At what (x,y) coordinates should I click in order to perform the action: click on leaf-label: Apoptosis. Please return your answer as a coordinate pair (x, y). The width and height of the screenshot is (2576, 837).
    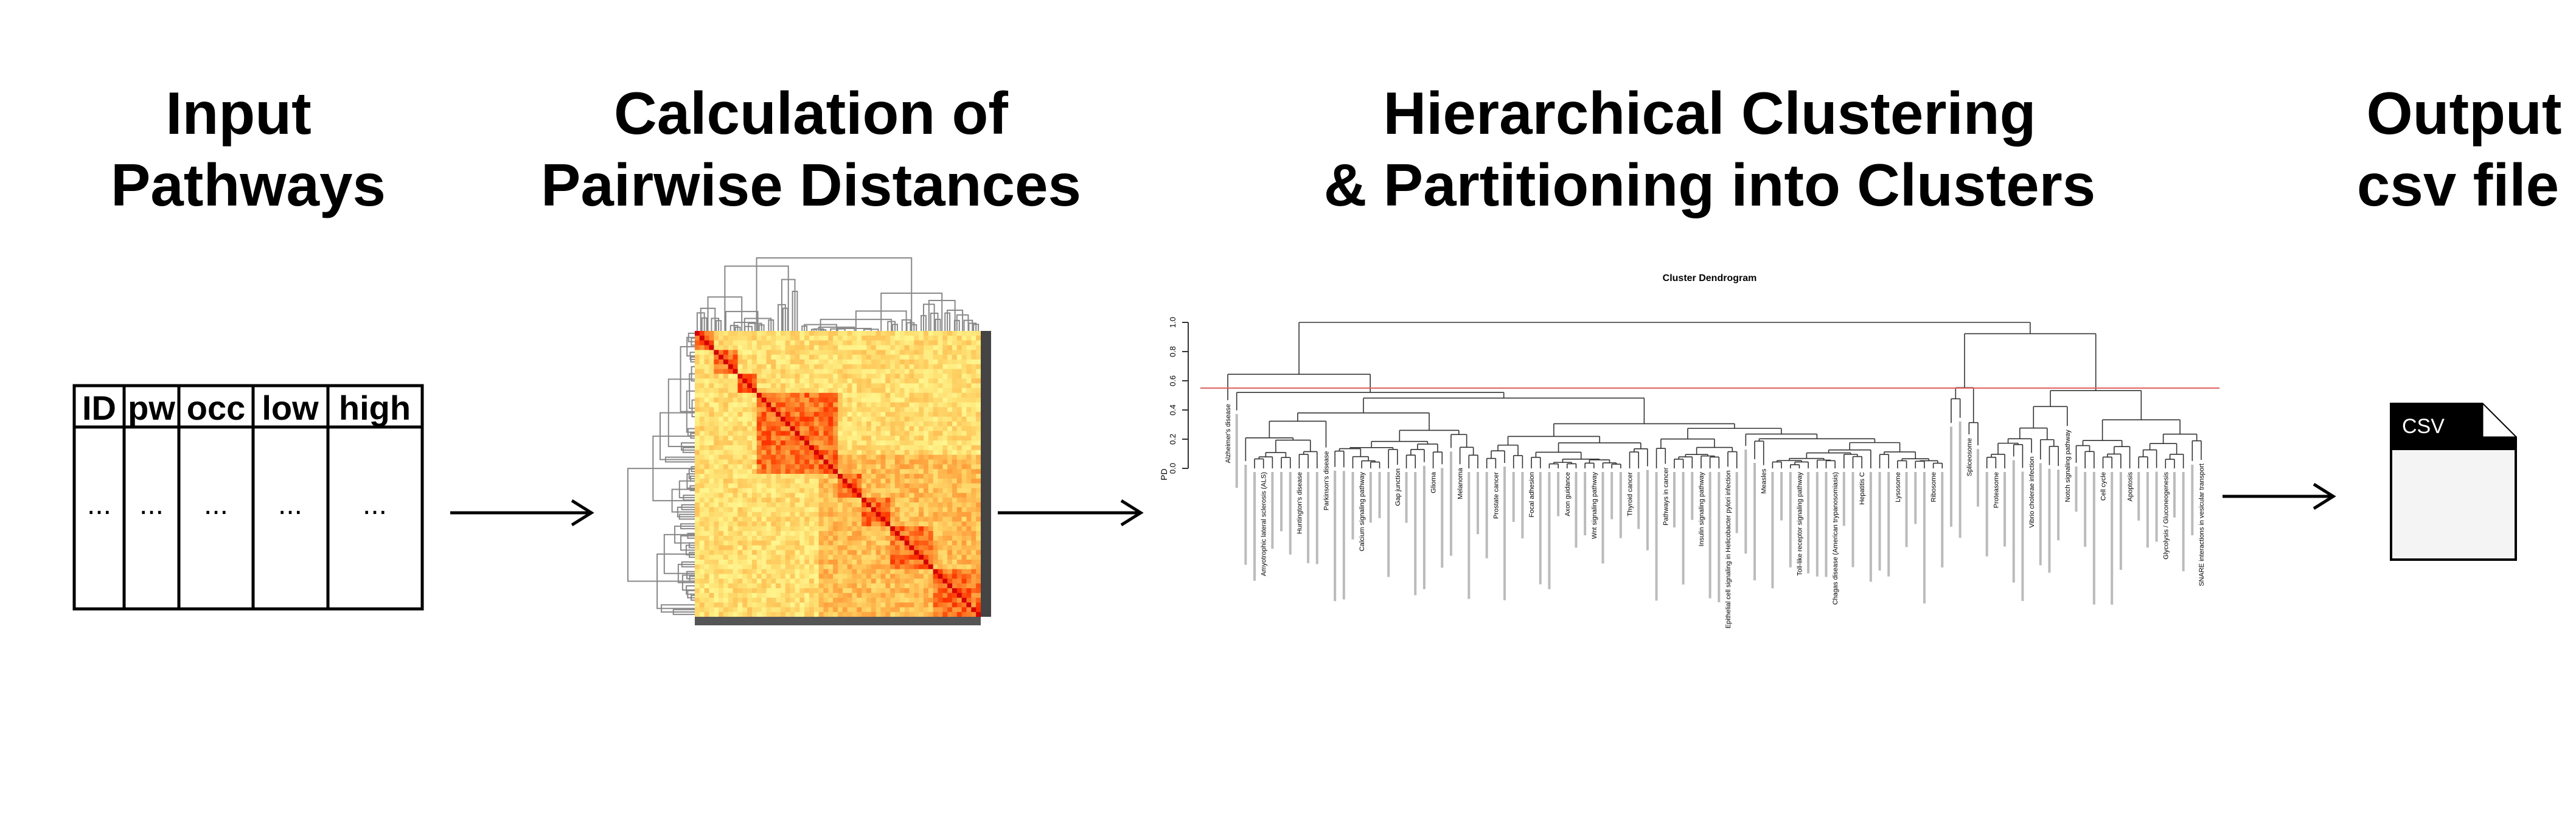
    Looking at the image, I should click on (2130, 487).